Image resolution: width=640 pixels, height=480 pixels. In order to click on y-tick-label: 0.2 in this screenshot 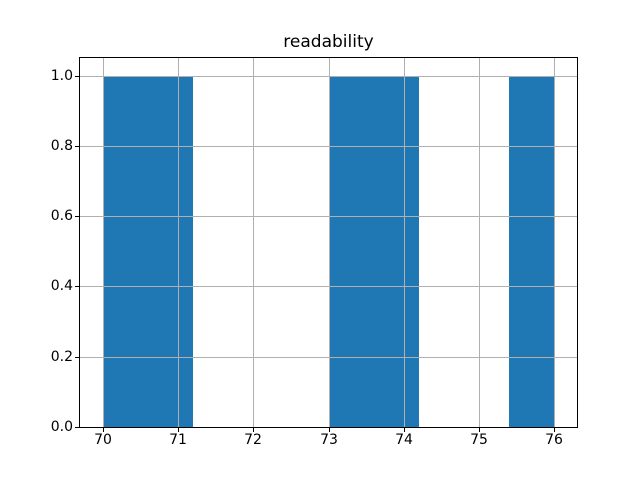, I will do `click(61, 357)`.